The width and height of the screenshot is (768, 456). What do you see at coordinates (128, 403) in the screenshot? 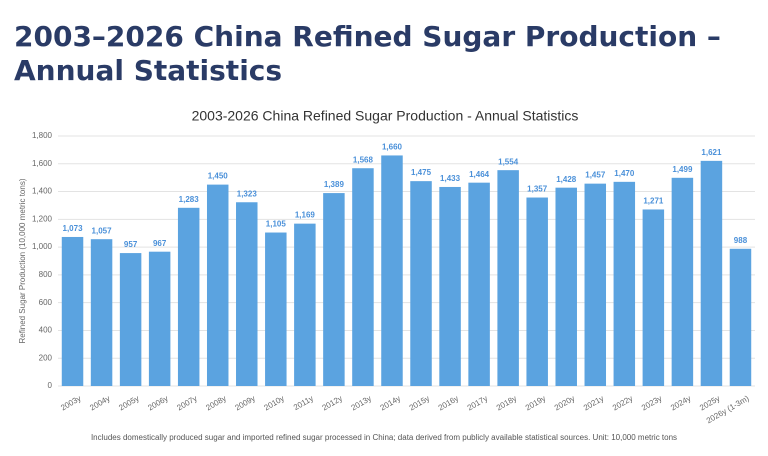
I see `x-tick-label: 2005y` at bounding box center [128, 403].